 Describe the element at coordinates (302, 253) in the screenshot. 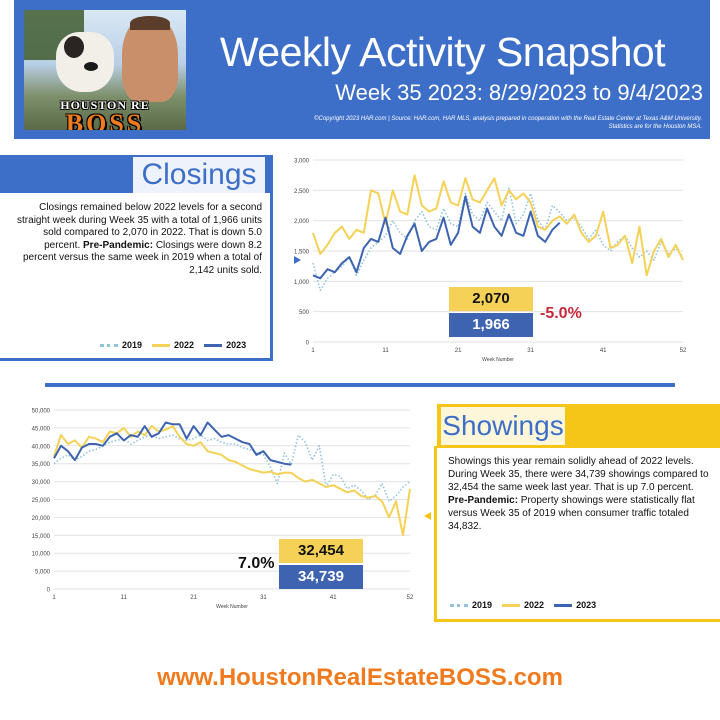

I see `y-tick-label: 1,500` at that location.